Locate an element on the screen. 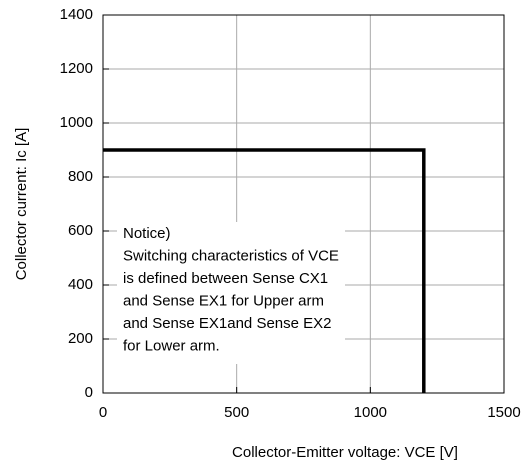 This screenshot has width=531, height=468. y-tick-label: 1200 is located at coordinates (76, 68).